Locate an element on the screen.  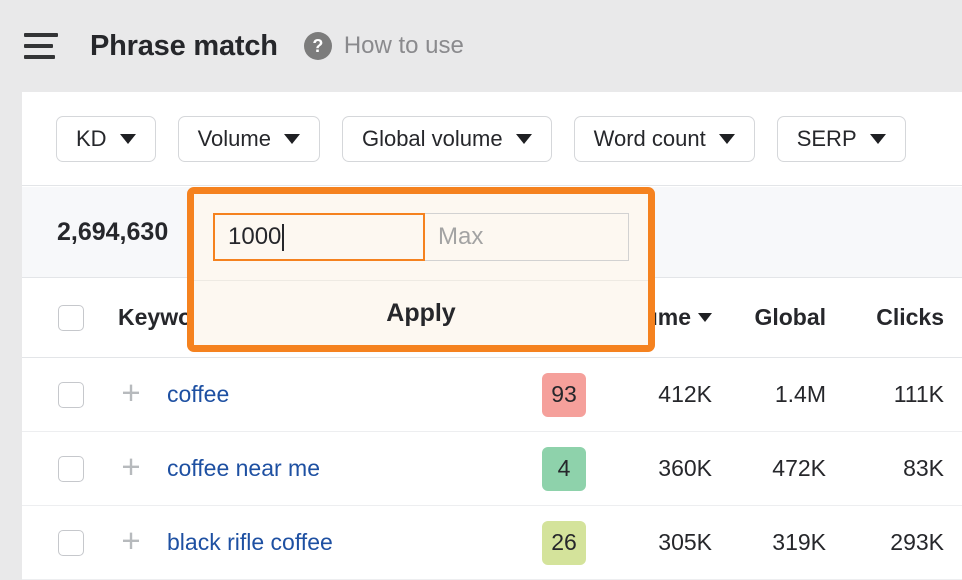
filter-global-volume: Global volume is located at coordinates (446, 138).